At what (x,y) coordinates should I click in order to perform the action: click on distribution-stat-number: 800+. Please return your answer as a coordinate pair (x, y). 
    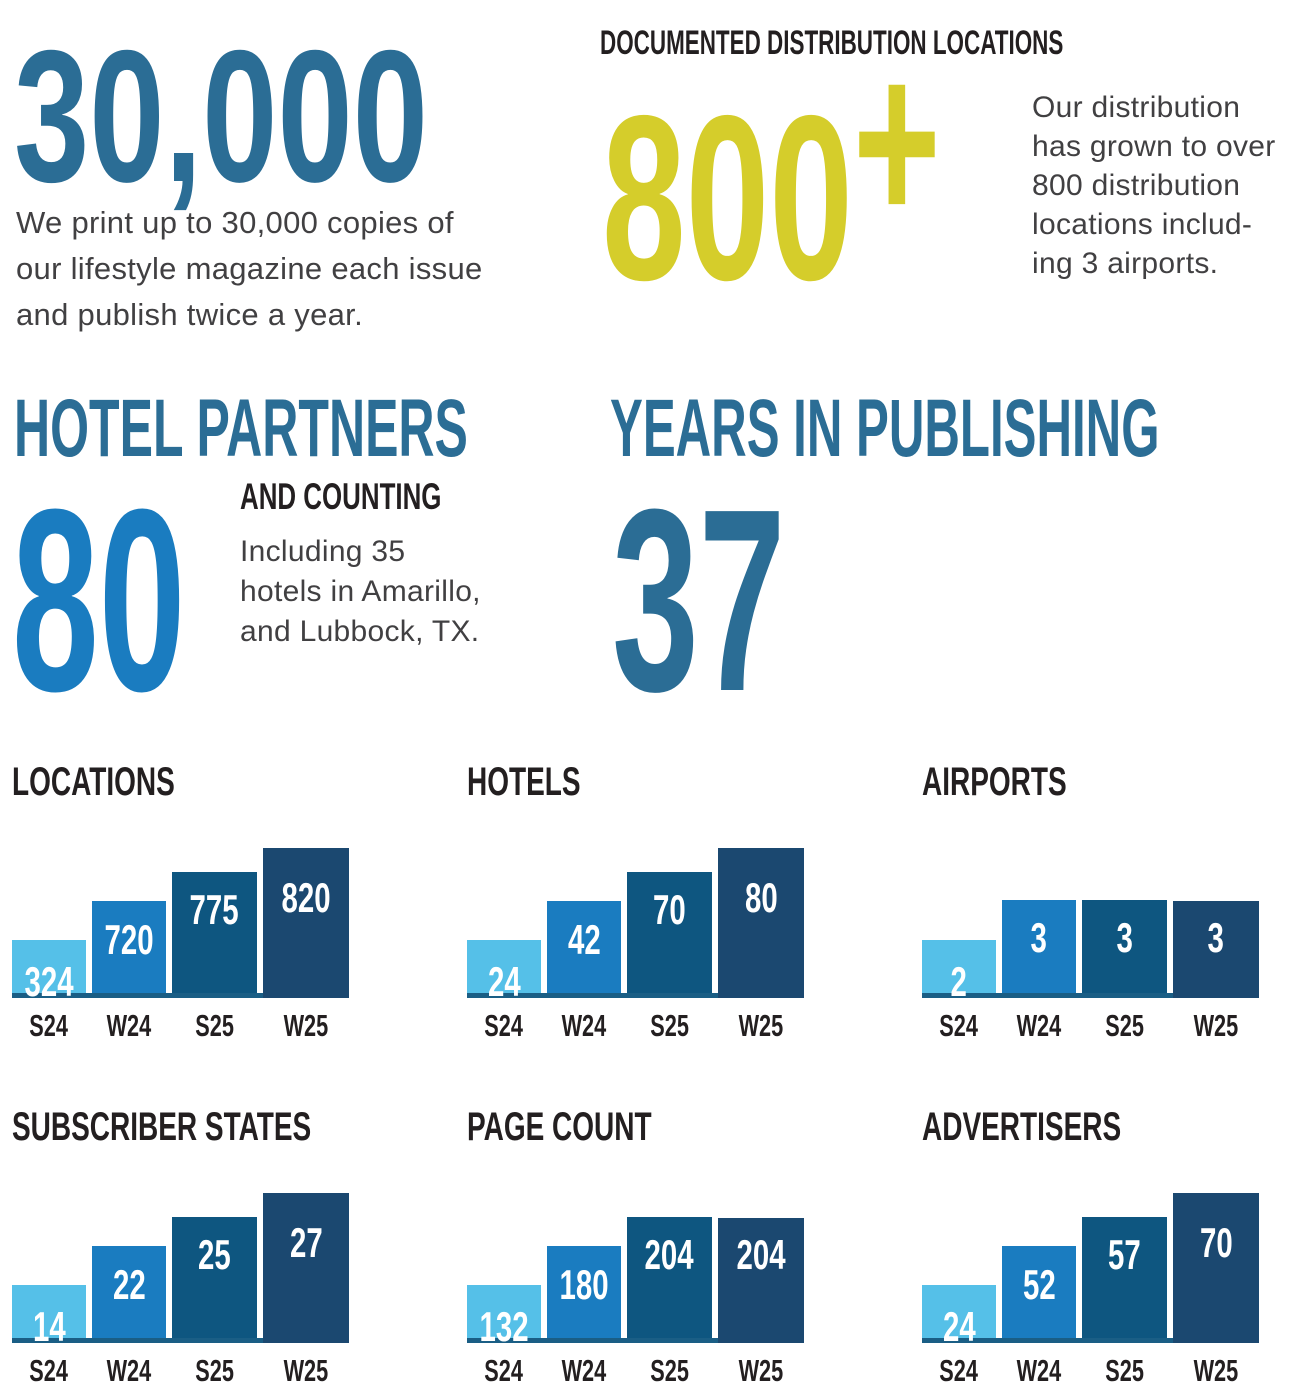
    Looking at the image, I should click on (771, 169).